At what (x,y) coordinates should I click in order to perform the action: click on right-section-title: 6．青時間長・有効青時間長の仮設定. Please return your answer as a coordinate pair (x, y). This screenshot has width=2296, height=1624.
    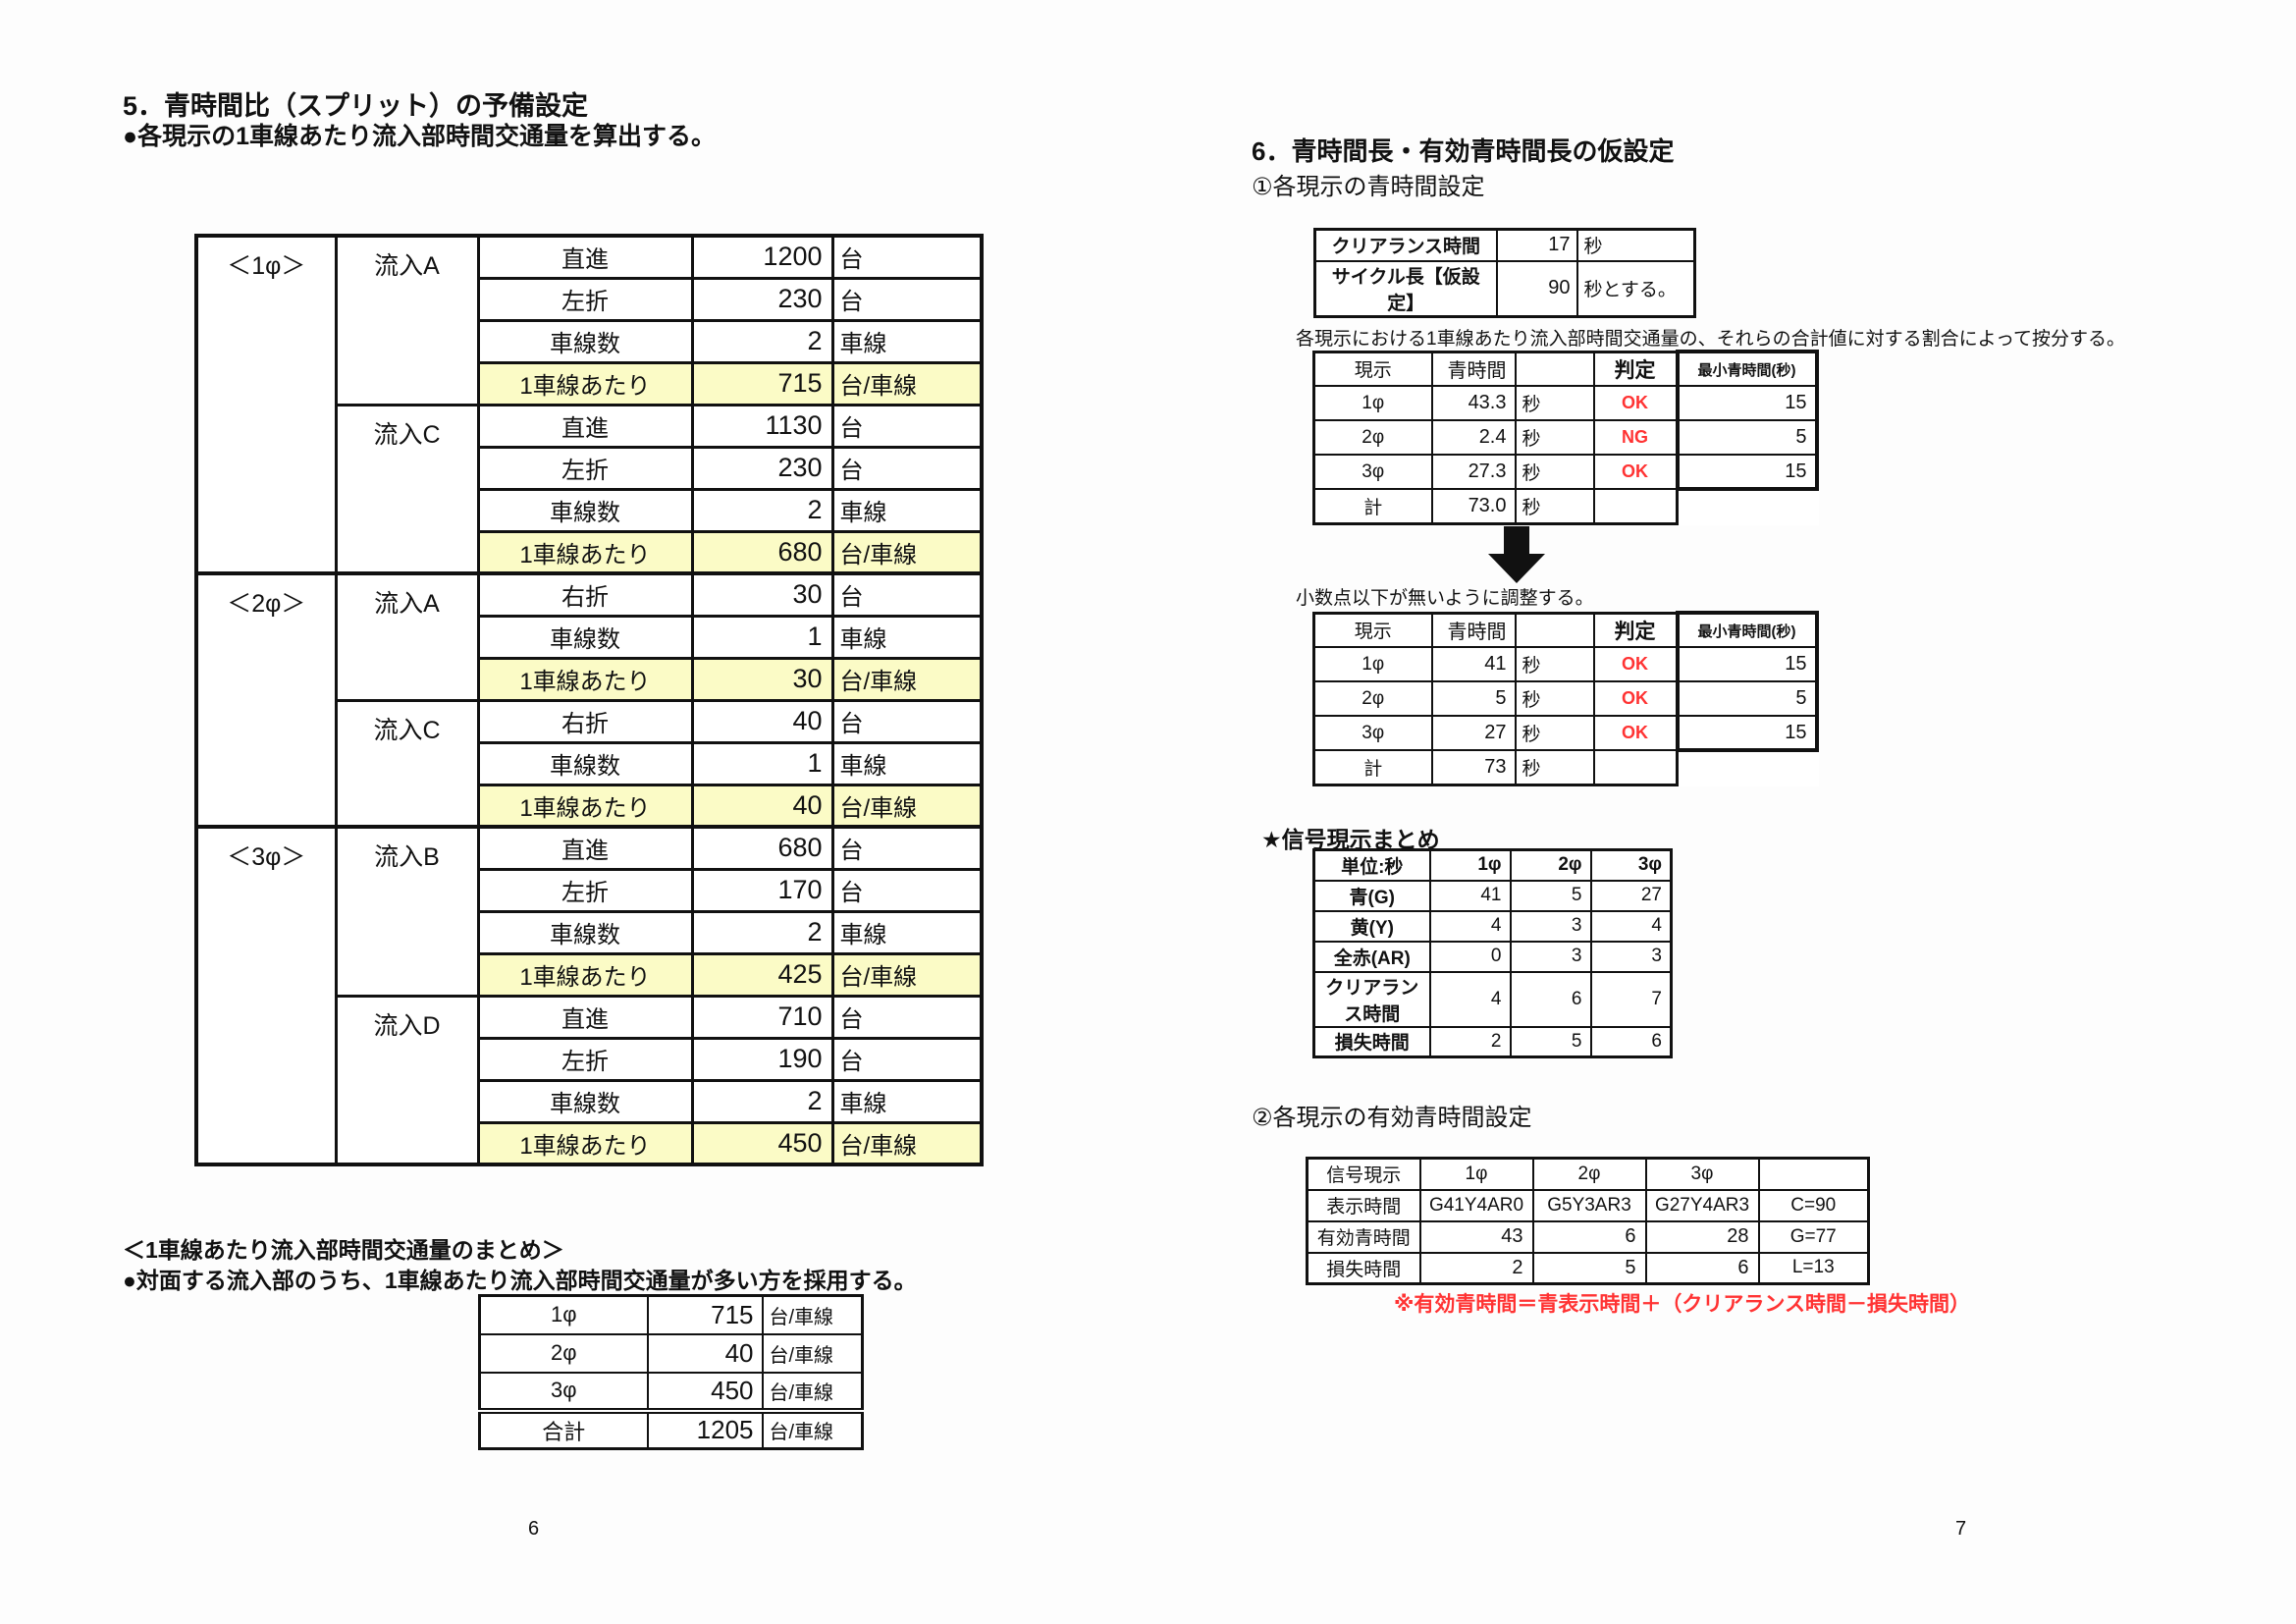
    Looking at the image, I should click on (1463, 151).